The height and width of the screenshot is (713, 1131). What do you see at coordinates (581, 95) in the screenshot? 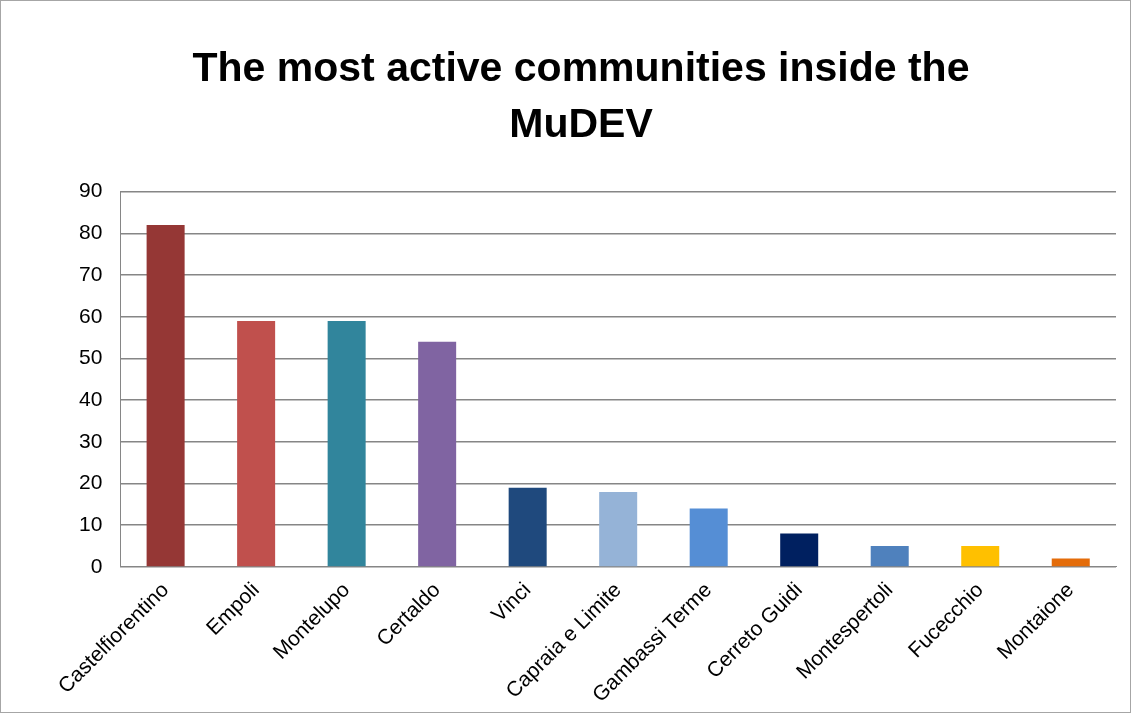
I see `chart-title: The most active communities inside the MuDEV` at bounding box center [581, 95].